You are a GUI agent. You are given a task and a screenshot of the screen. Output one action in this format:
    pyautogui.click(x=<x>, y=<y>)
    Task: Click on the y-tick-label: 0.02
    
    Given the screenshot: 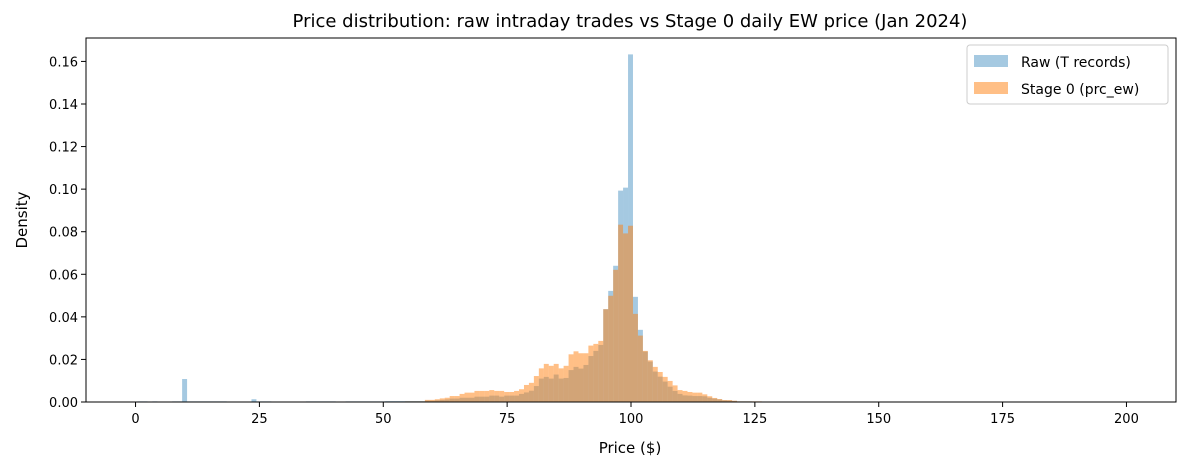 What is the action you would take?
    pyautogui.click(x=63, y=360)
    